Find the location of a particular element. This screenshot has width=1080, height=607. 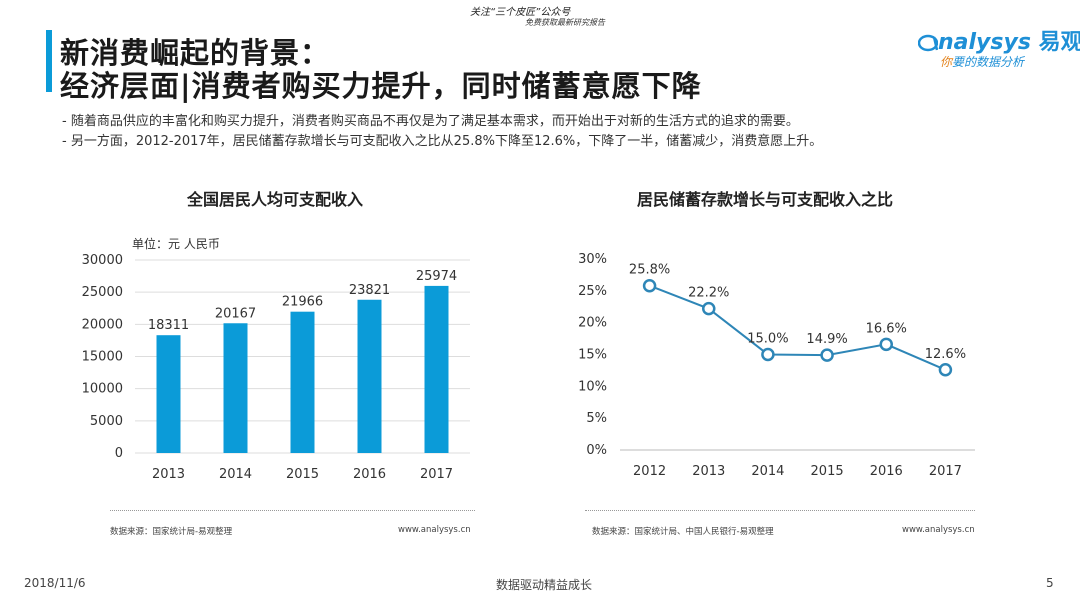

bar-y-tick-label: 10000 is located at coordinates (102, 389).